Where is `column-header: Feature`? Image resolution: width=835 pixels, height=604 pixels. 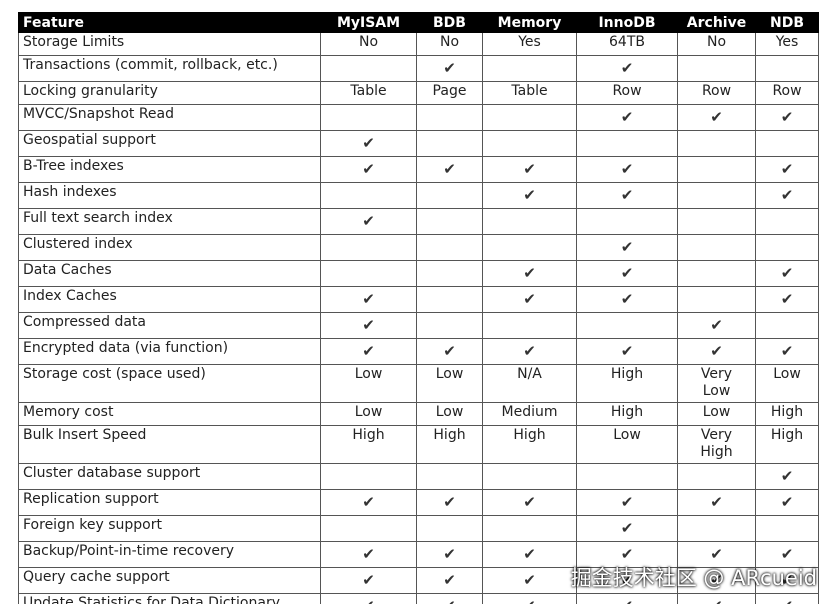
column-header: Feature is located at coordinates (169, 22).